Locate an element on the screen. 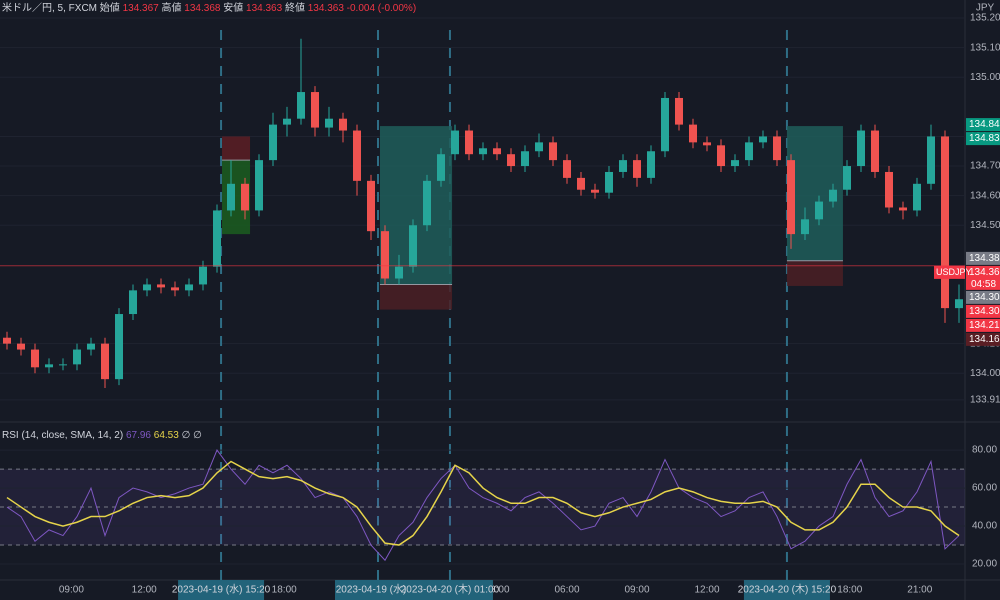 The image size is (1000, 600). rsi-line is located at coordinates (483, 503).